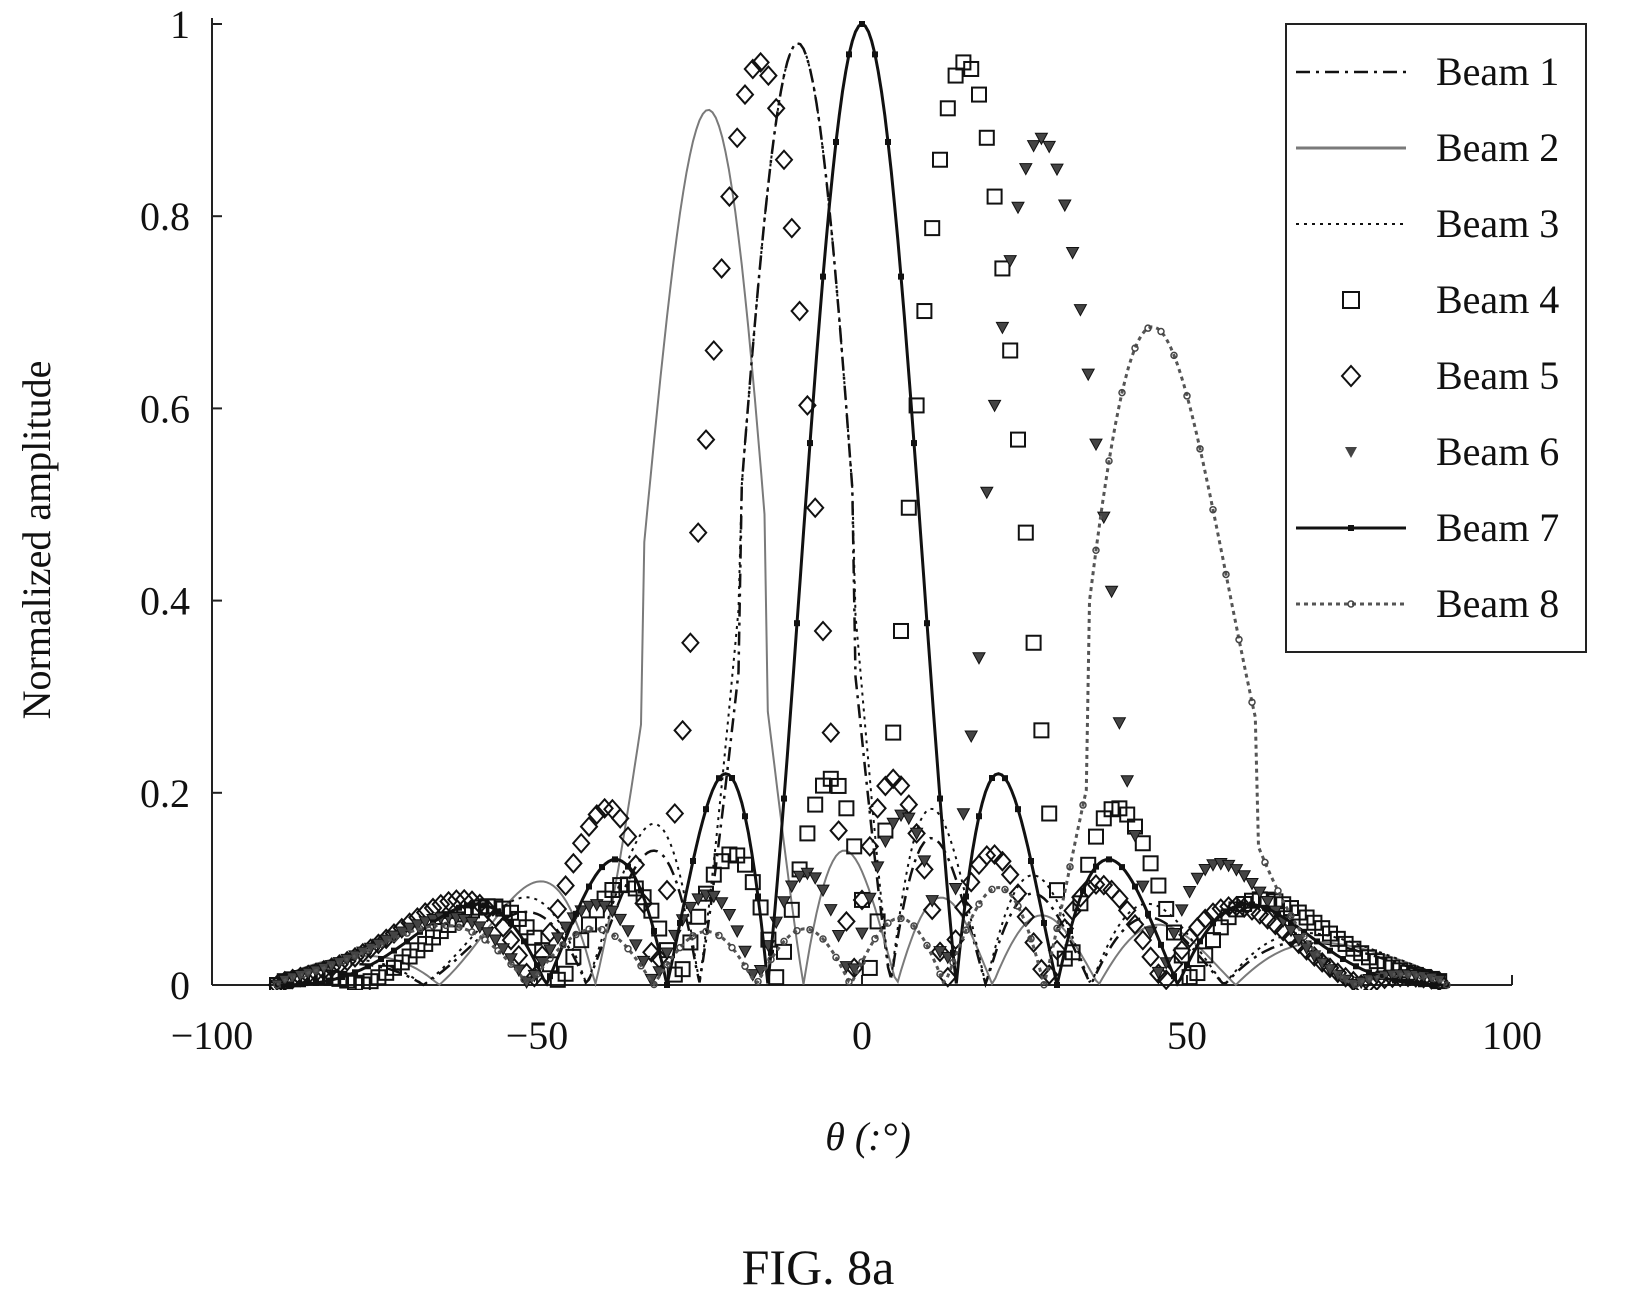 The image size is (1636, 1304). What do you see at coordinates (36, 540) in the screenshot?
I see `y-axis-title: Normalized amplitude` at bounding box center [36, 540].